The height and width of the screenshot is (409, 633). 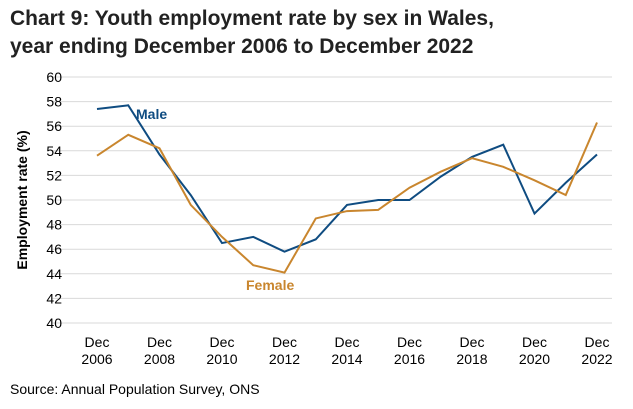 What do you see at coordinates (471, 359) in the screenshot?
I see `x-tick-label-year: 2018` at bounding box center [471, 359].